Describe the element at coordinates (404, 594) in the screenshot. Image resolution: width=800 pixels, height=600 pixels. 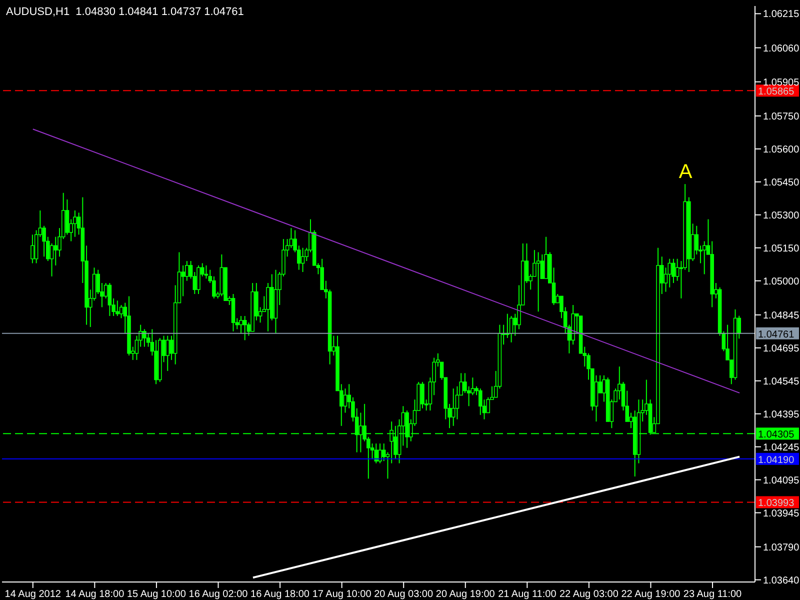
I see `x-tick-label: 20 Aug 03:00` at that location.